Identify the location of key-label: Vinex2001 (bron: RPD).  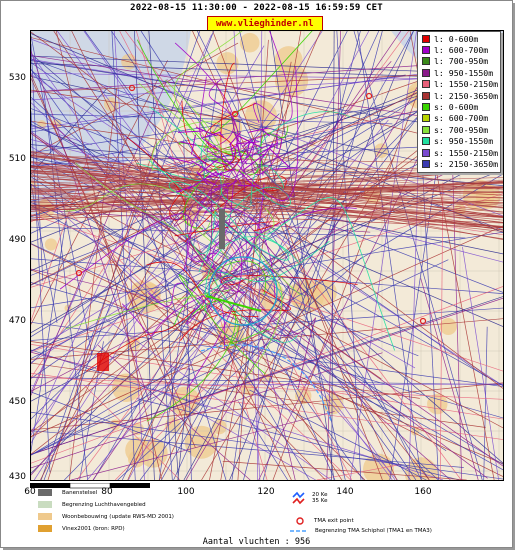
(93, 528).